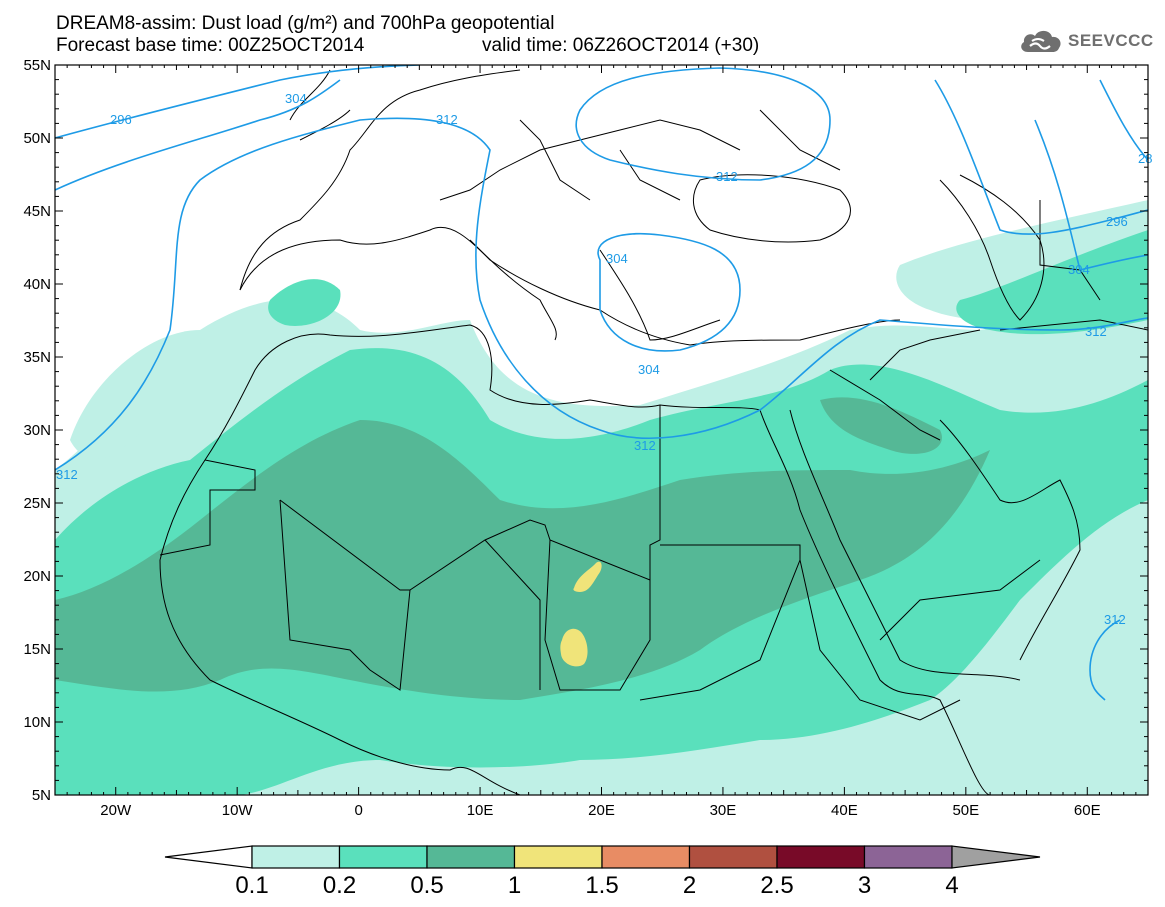 Image resolution: width=1165 pixels, height=907 pixels. What do you see at coordinates (951, 885) in the screenshot?
I see `colorbar-label: 4` at bounding box center [951, 885].